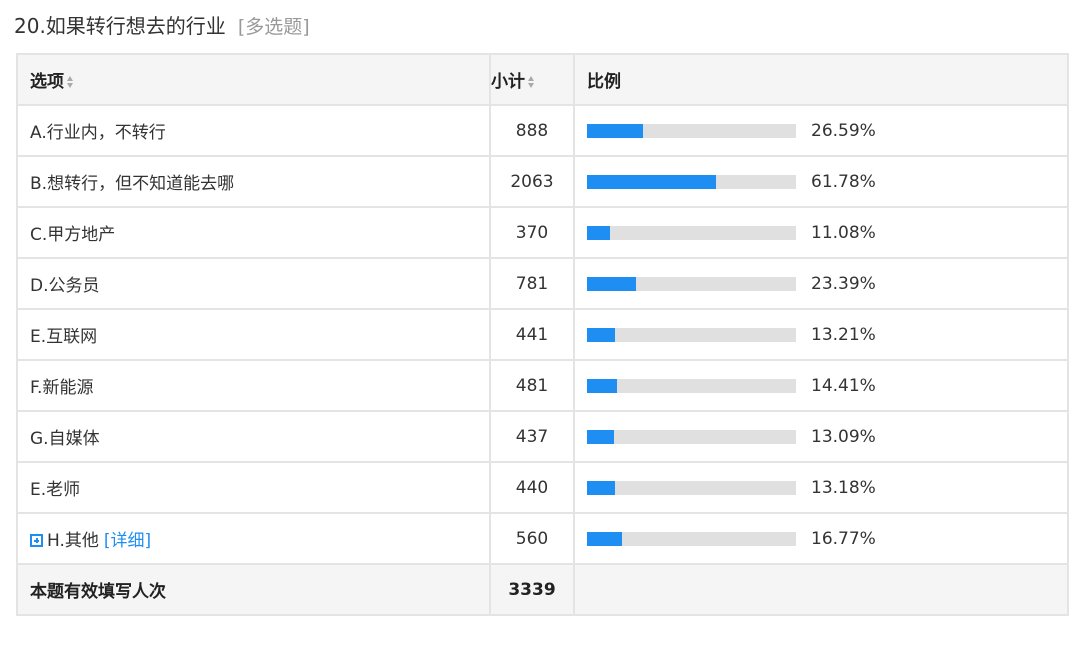 Image resolution: width=1080 pixels, height=653 pixels. I want to click on ratio-cell: 16.77%, so click(821, 538).